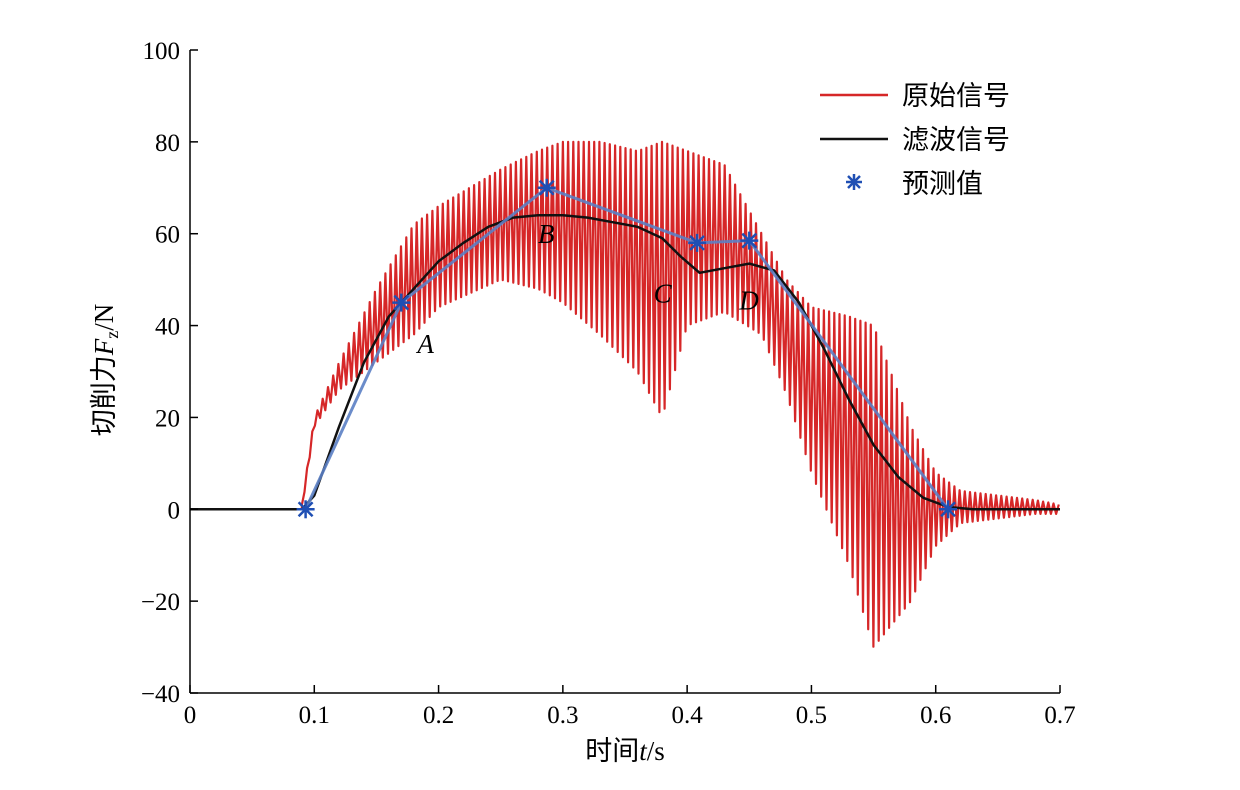  I want to click on legend-label-raw: 原始信号, so click(956, 96).